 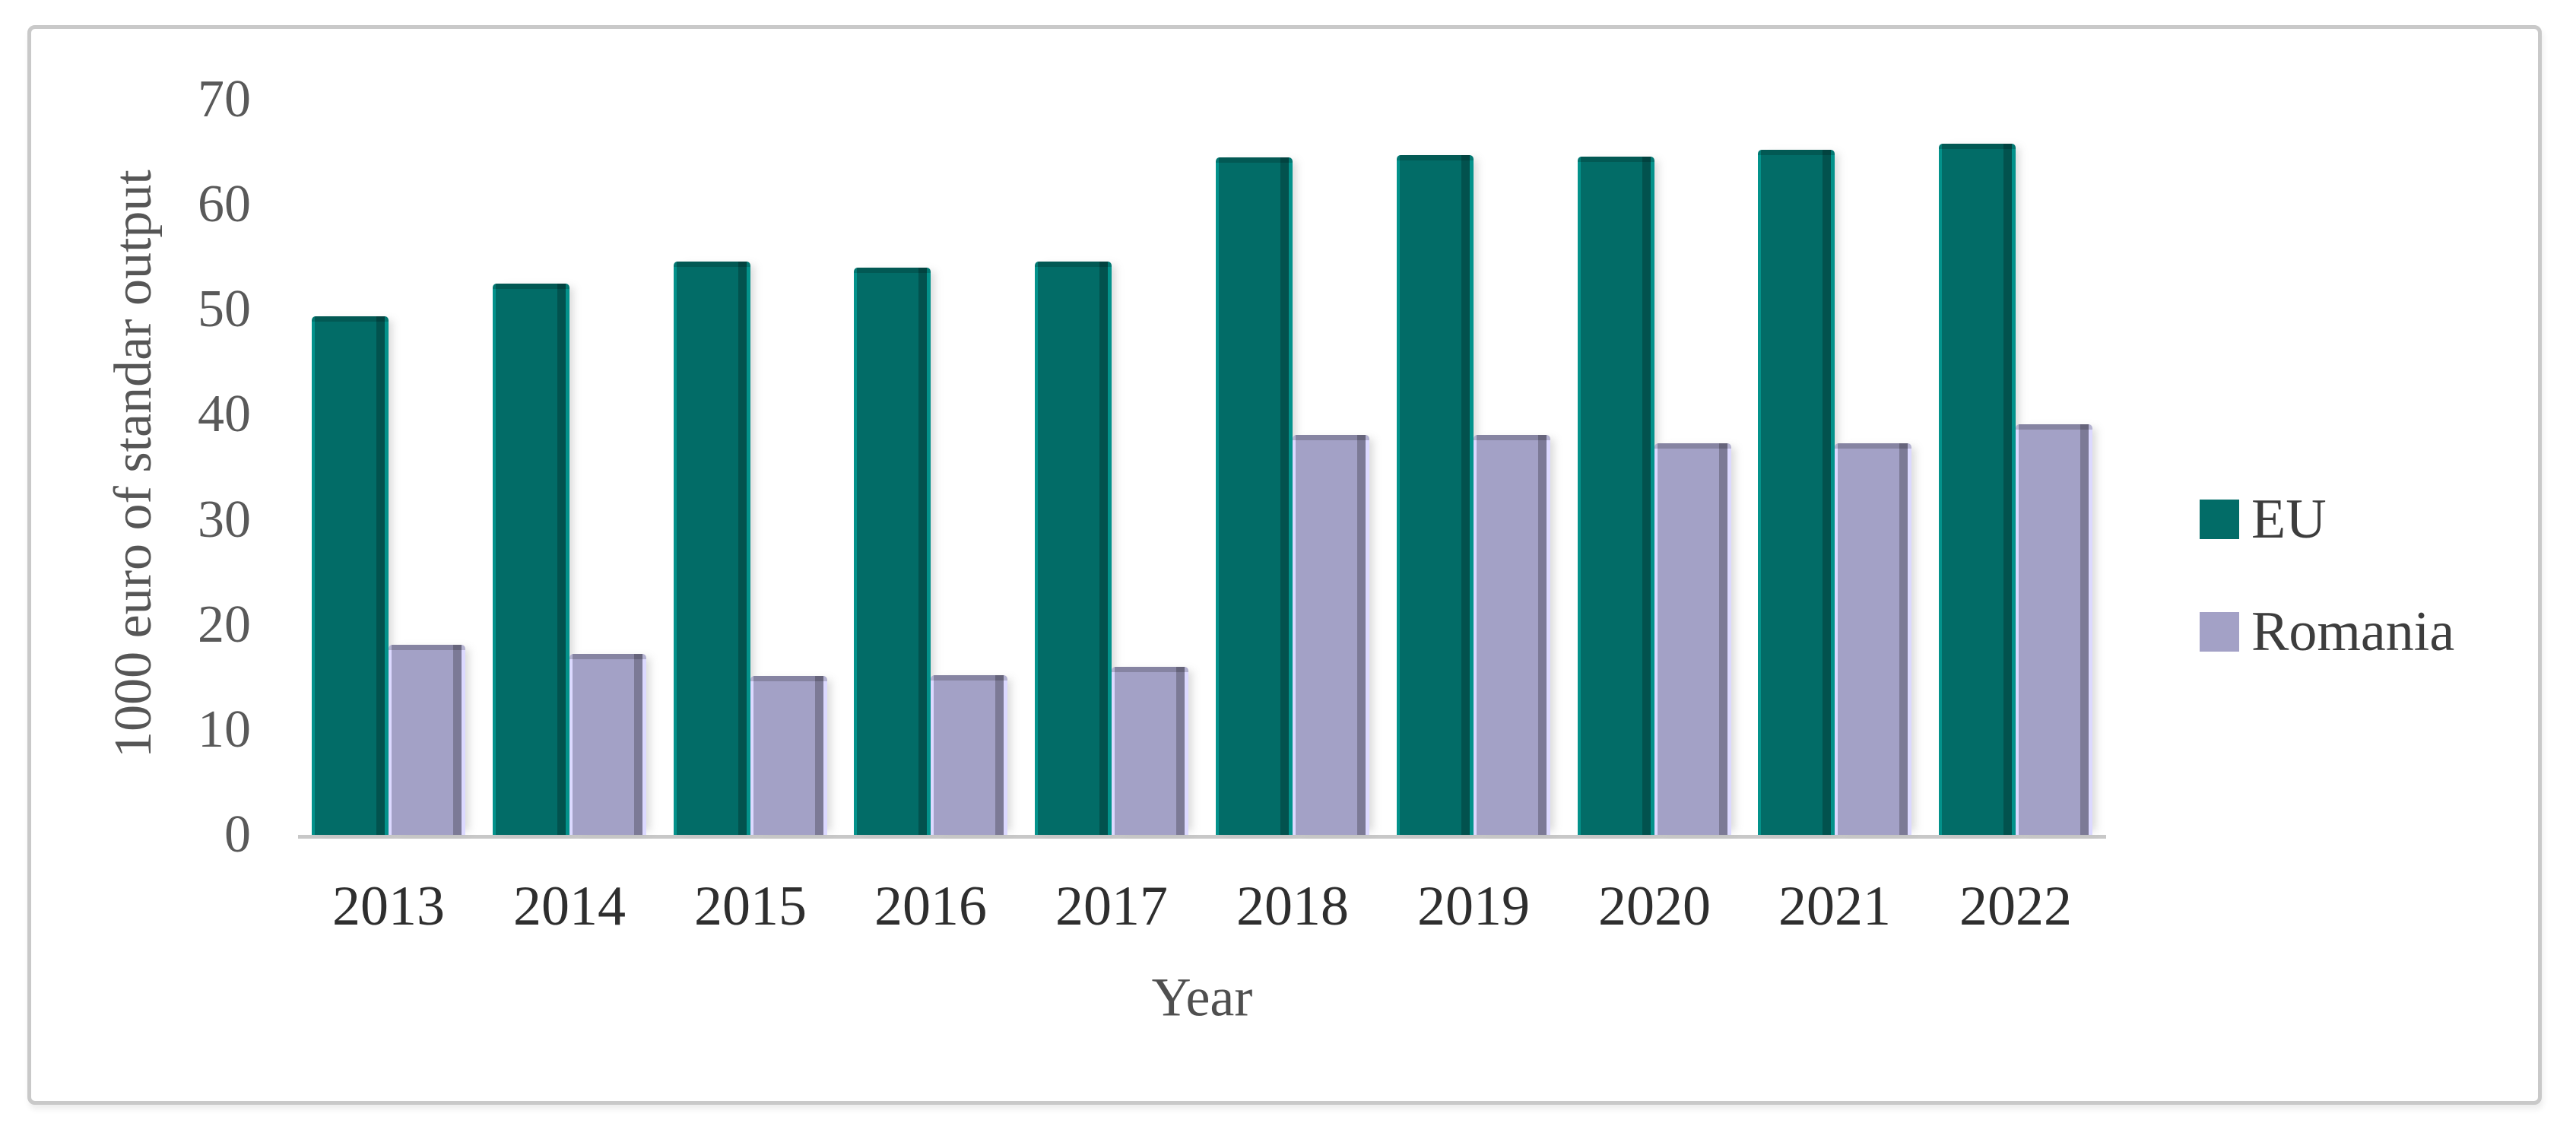 I want to click on y-tick-label: 30, so click(x=225, y=519).